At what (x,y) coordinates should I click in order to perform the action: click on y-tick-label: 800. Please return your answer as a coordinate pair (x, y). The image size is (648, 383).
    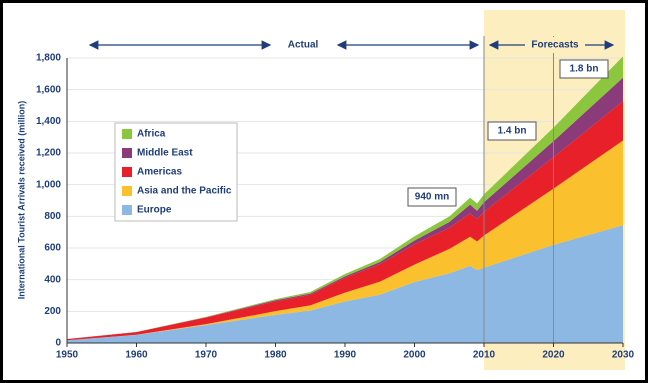
    Looking at the image, I should click on (52, 216).